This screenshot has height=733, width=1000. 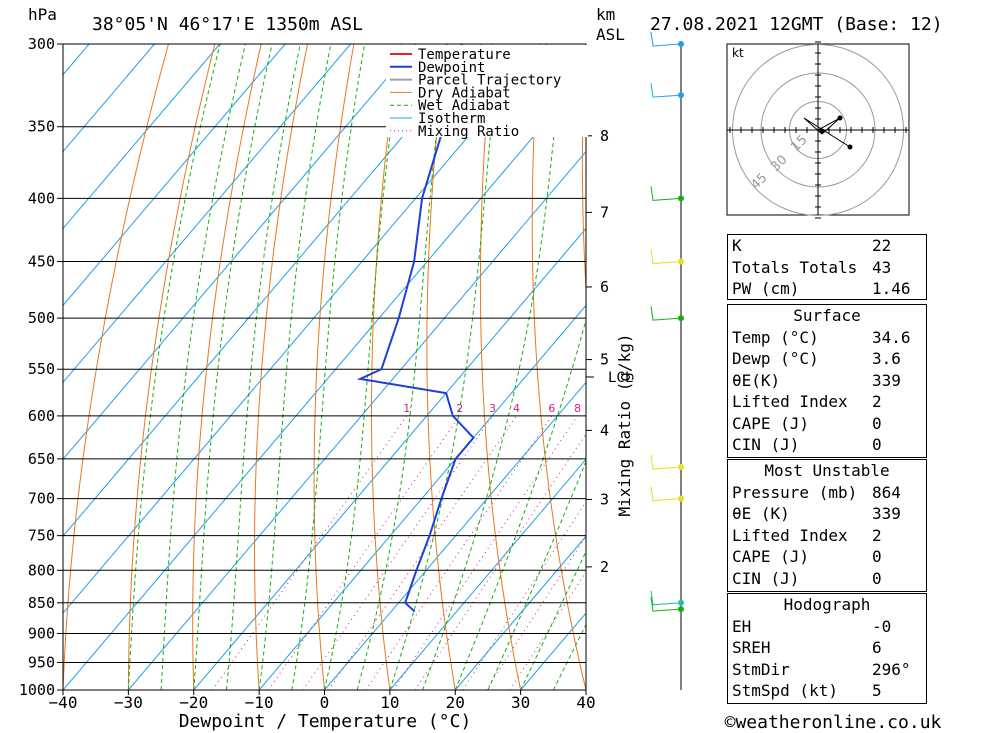 What do you see at coordinates (455, 702) in the screenshot?
I see `temperature-tick-label: 20` at bounding box center [455, 702].